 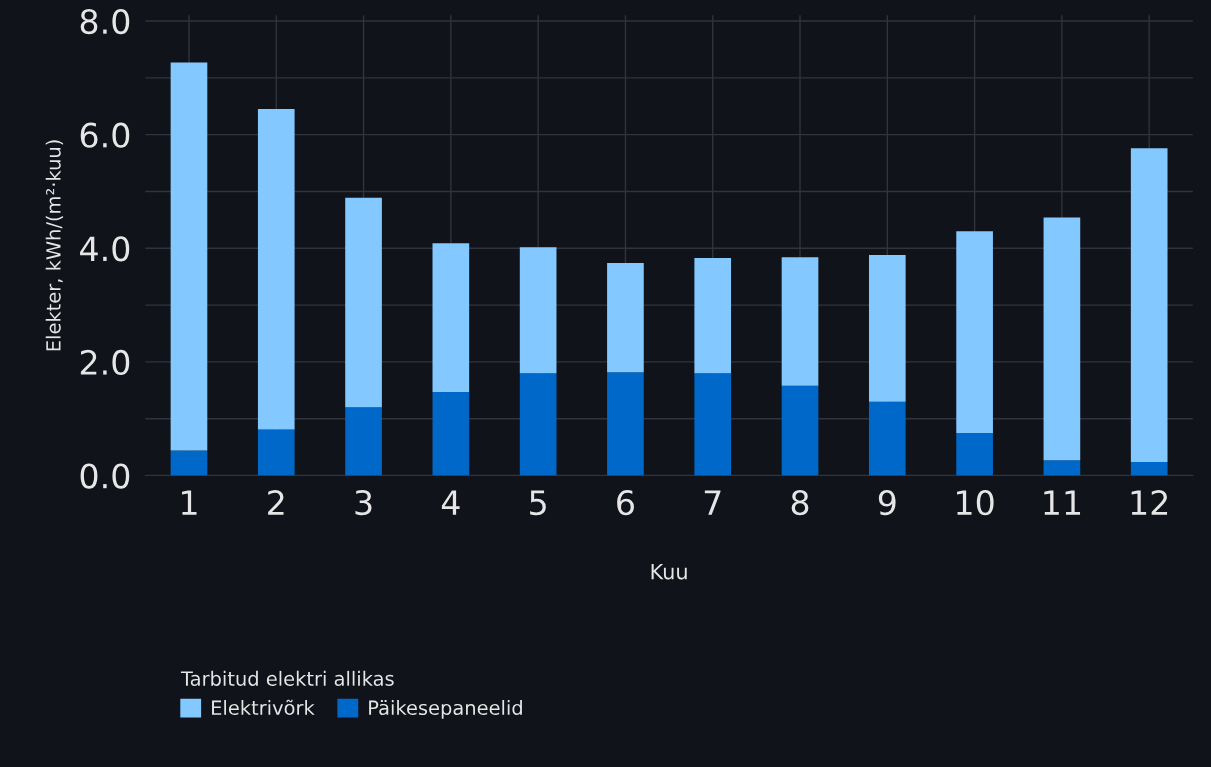 What do you see at coordinates (887, 503) in the screenshot?
I see `x-tick-label: 9` at bounding box center [887, 503].